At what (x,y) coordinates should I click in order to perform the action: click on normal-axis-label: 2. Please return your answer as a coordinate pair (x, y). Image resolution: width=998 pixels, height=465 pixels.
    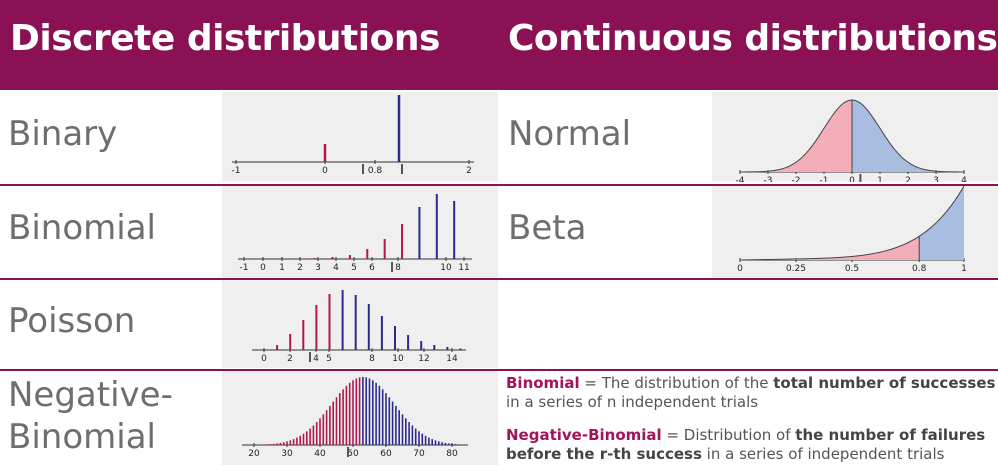
    Looking at the image, I should click on (908, 179).